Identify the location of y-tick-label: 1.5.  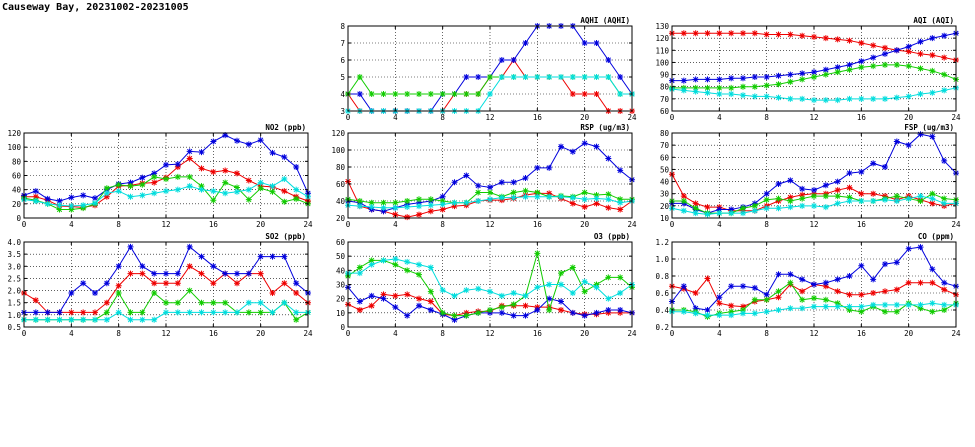
(14, 303).